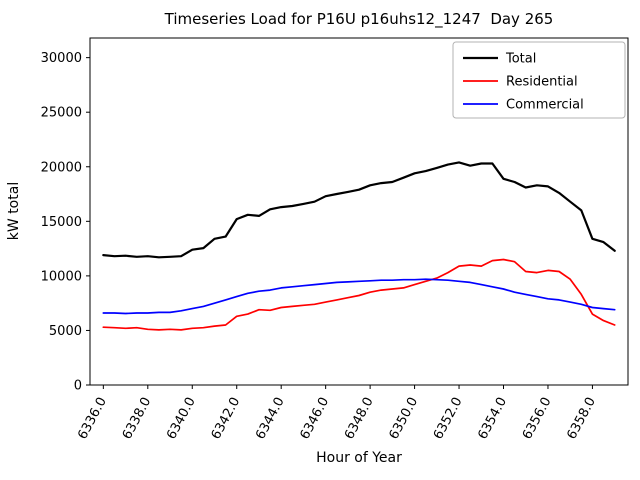  What do you see at coordinates (61, 276) in the screenshot?
I see `y-tick-label: 10000` at bounding box center [61, 276].